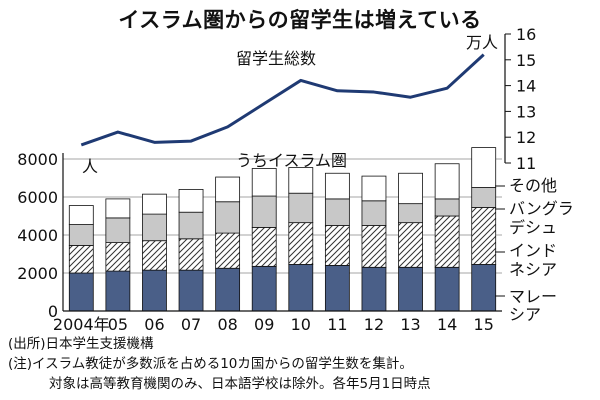  Describe the element at coordinates (541, 208) in the screenshot. I see `legend-label-バングラデシュ: バングラ` at that location.